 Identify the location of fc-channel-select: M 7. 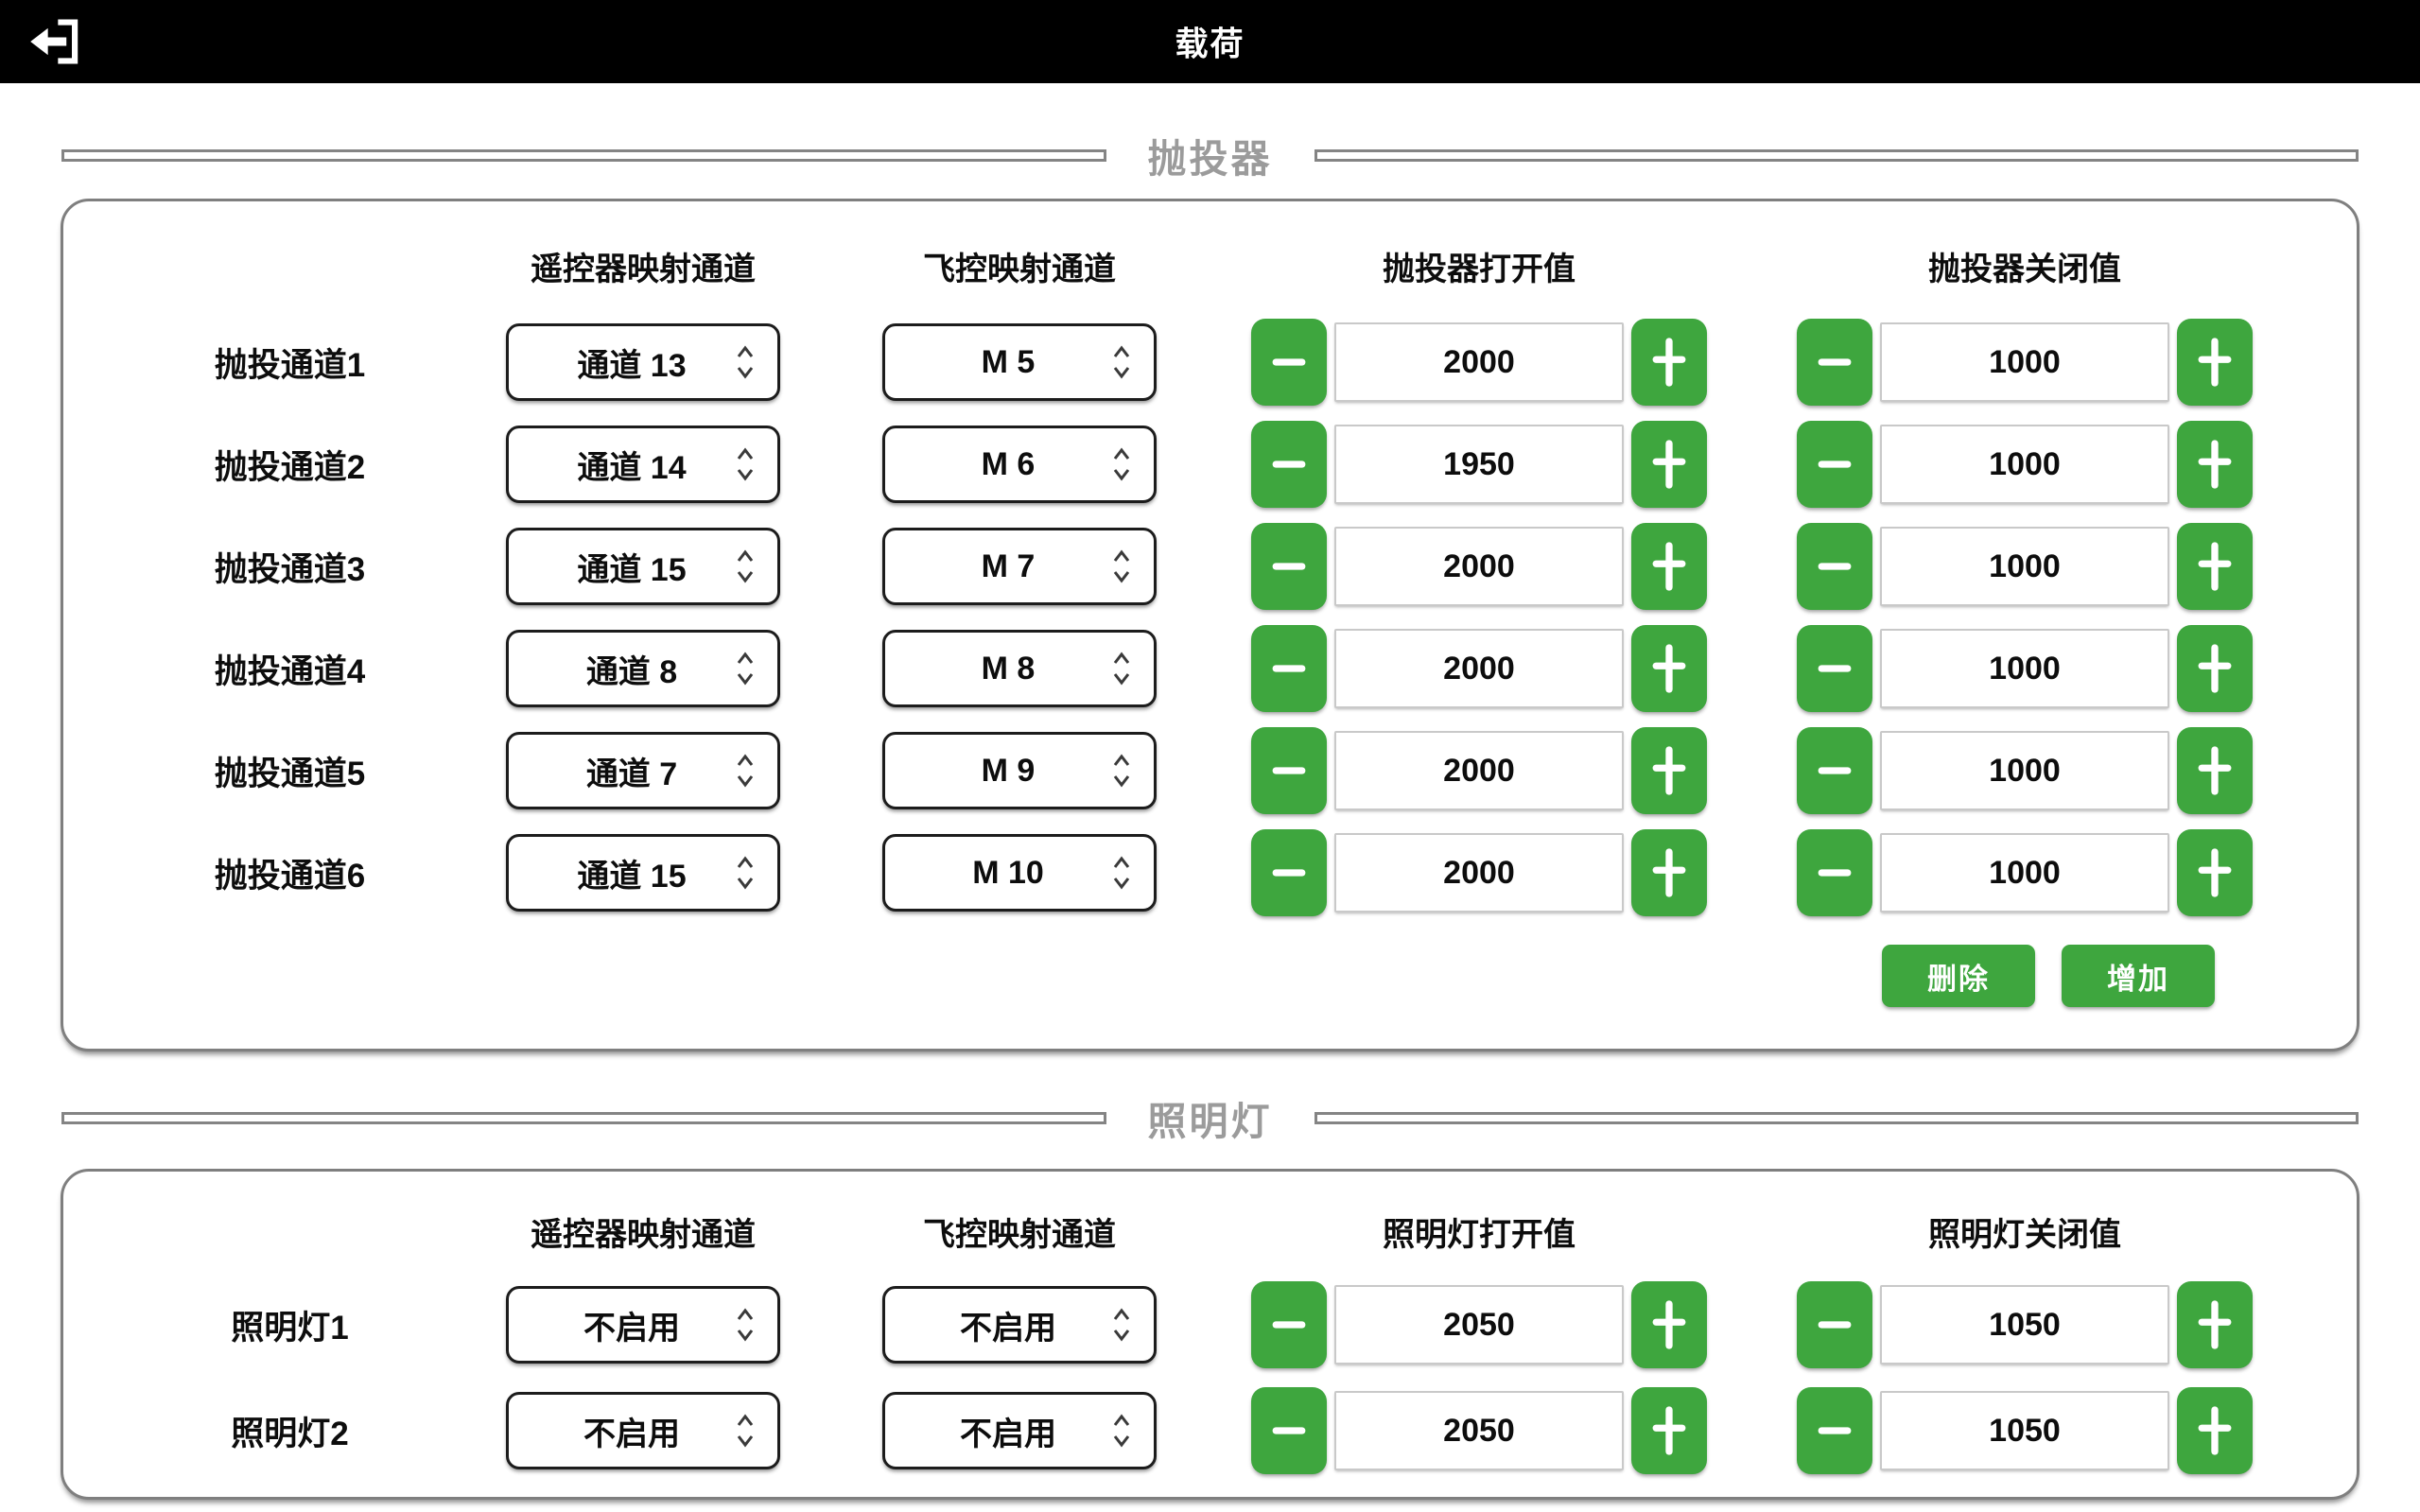
(1020, 566).